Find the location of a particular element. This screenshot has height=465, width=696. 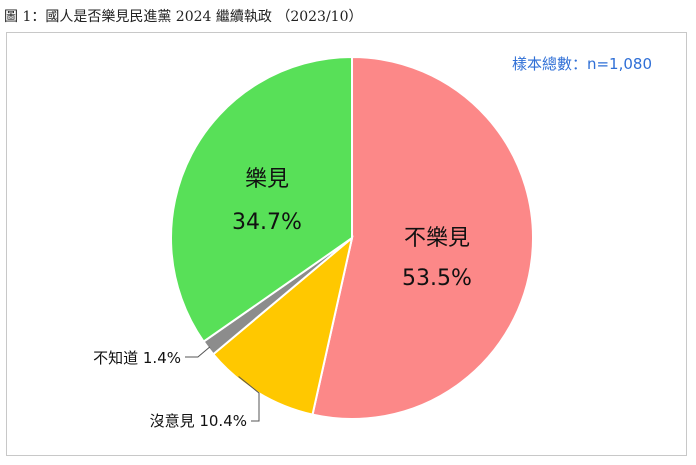

slice-label-disapprove: 不樂見 is located at coordinates (437, 238).